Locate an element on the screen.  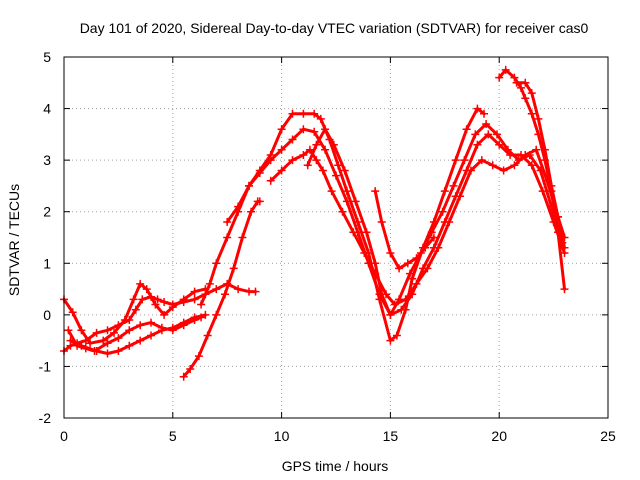
x-tick-label: 20 is located at coordinates (499, 436).